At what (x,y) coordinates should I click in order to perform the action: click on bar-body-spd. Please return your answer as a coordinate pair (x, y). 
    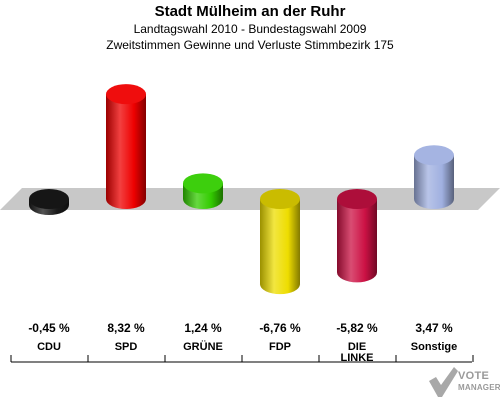
    Looking at the image, I should click on (126, 146).